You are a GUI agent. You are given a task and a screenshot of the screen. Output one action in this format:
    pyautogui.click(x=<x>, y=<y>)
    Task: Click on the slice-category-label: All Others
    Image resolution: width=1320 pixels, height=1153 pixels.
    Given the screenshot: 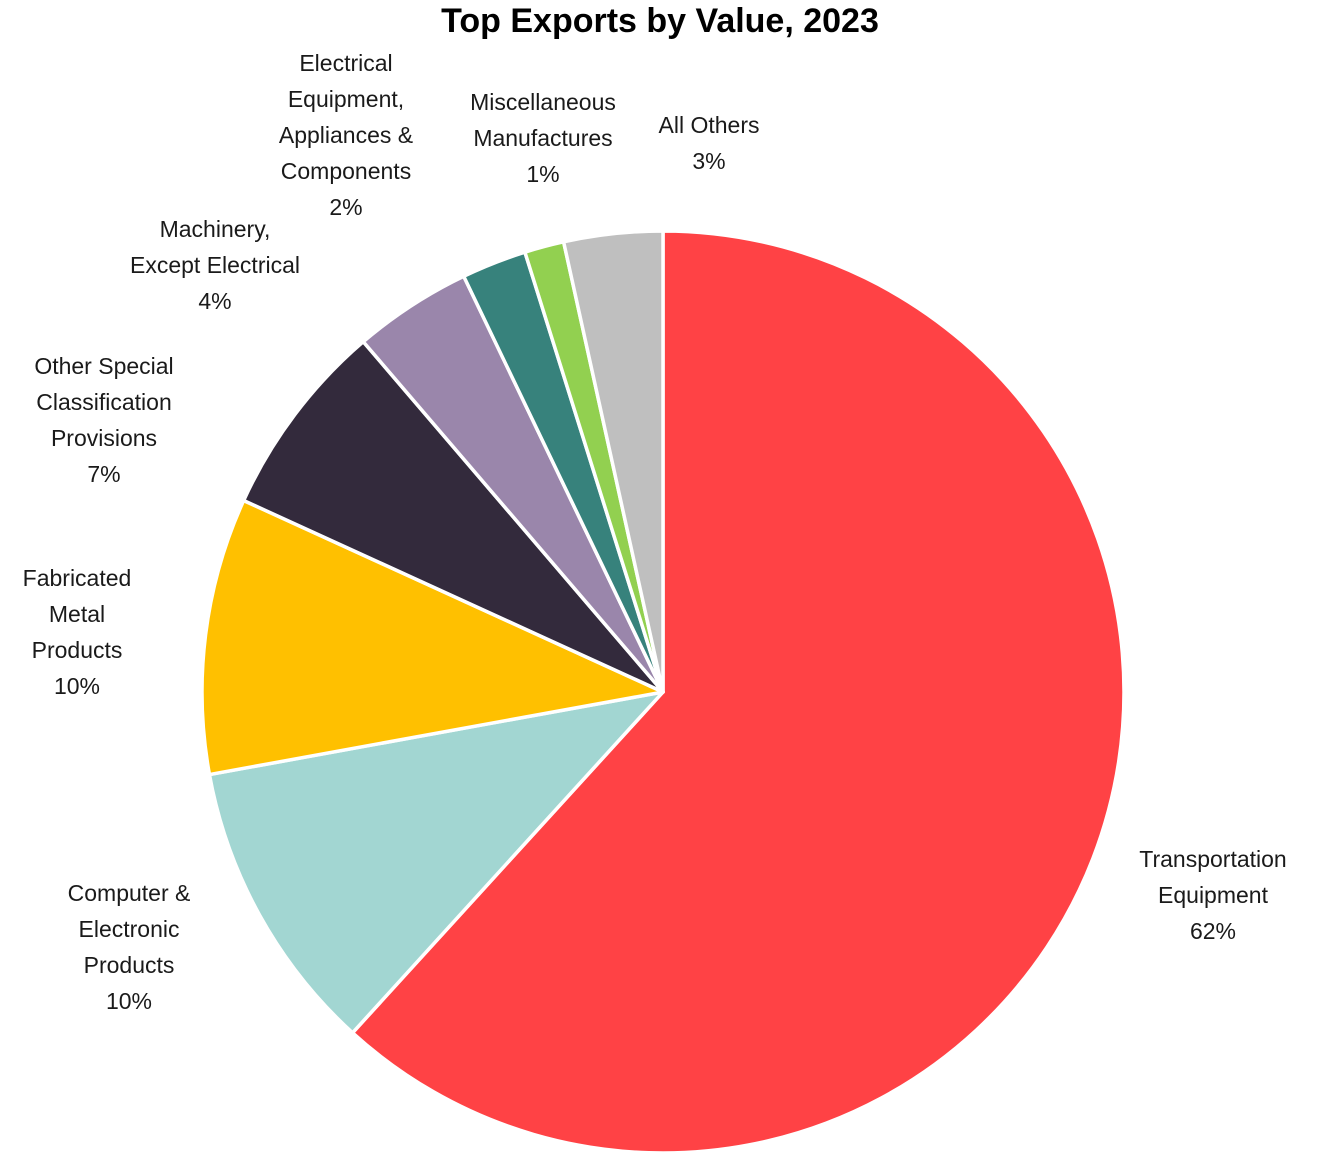 What is the action you would take?
    pyautogui.click(x=709, y=125)
    